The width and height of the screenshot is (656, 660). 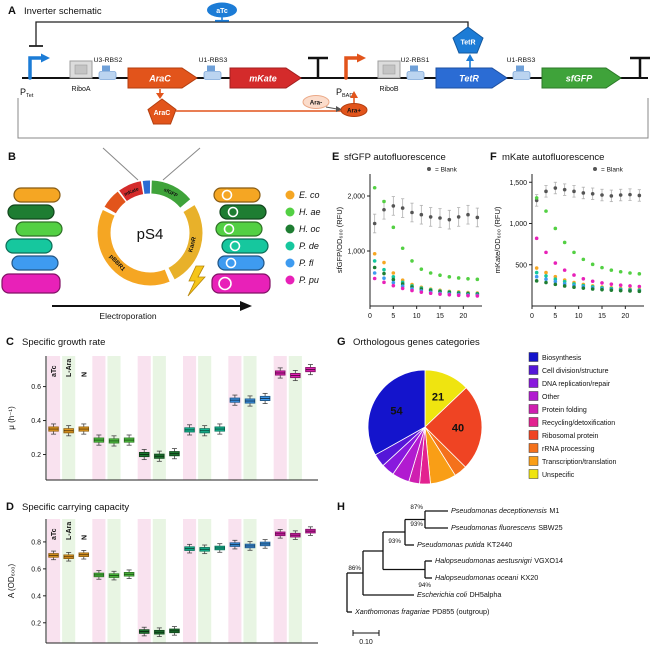 What do you see at coordinates (575, 371) in the screenshot?
I see `legend-label: Cell division/structure` at bounding box center [575, 371].